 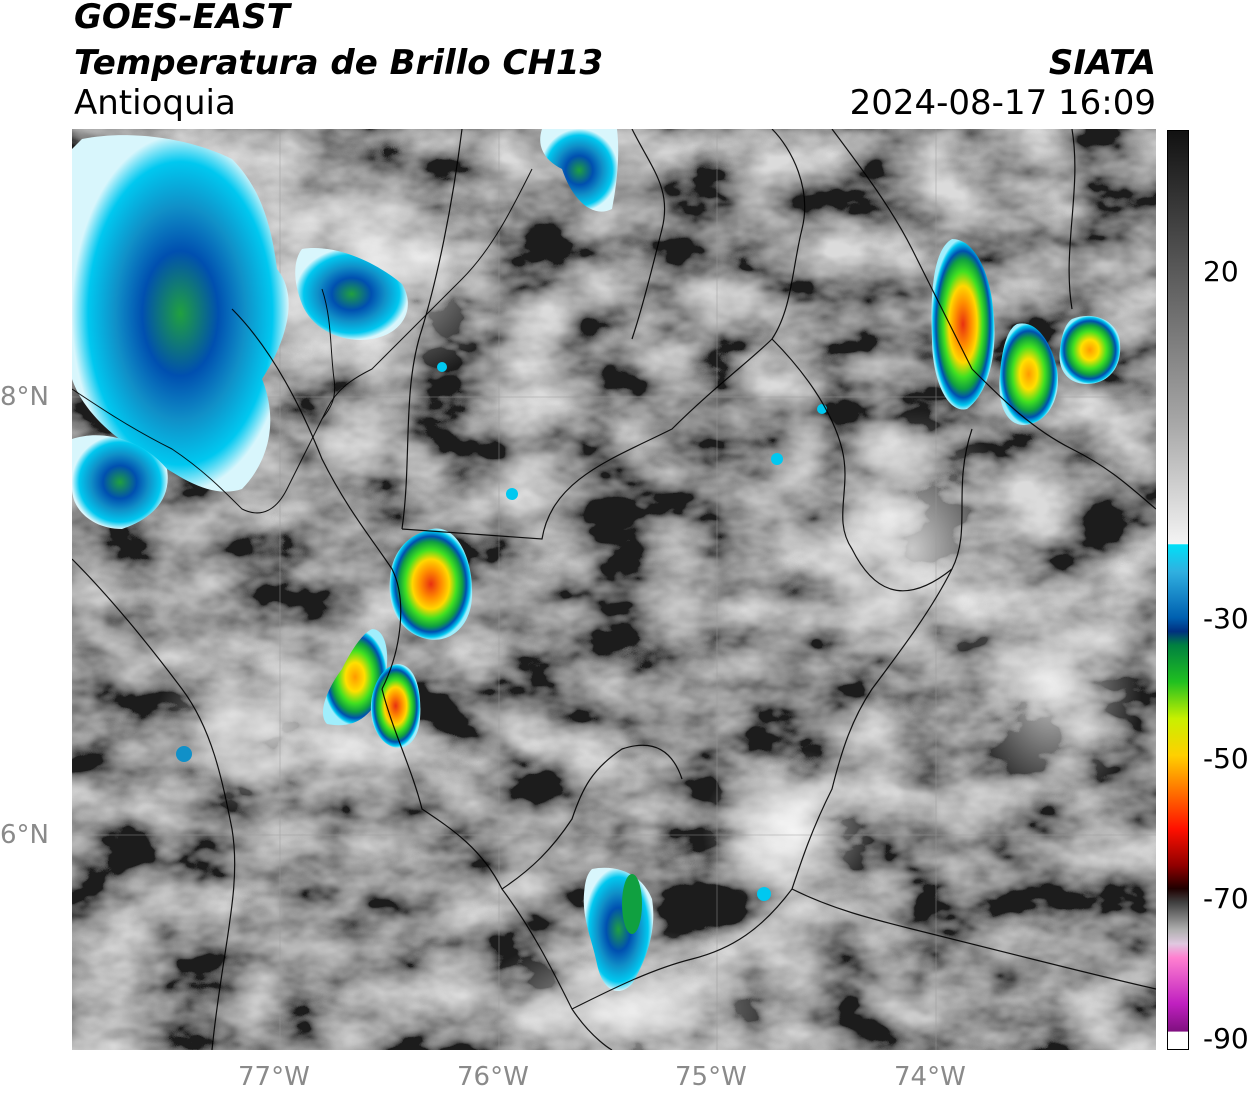 What do you see at coordinates (1226, 758) in the screenshot?
I see `colorbar-tick-label: -50` at bounding box center [1226, 758].